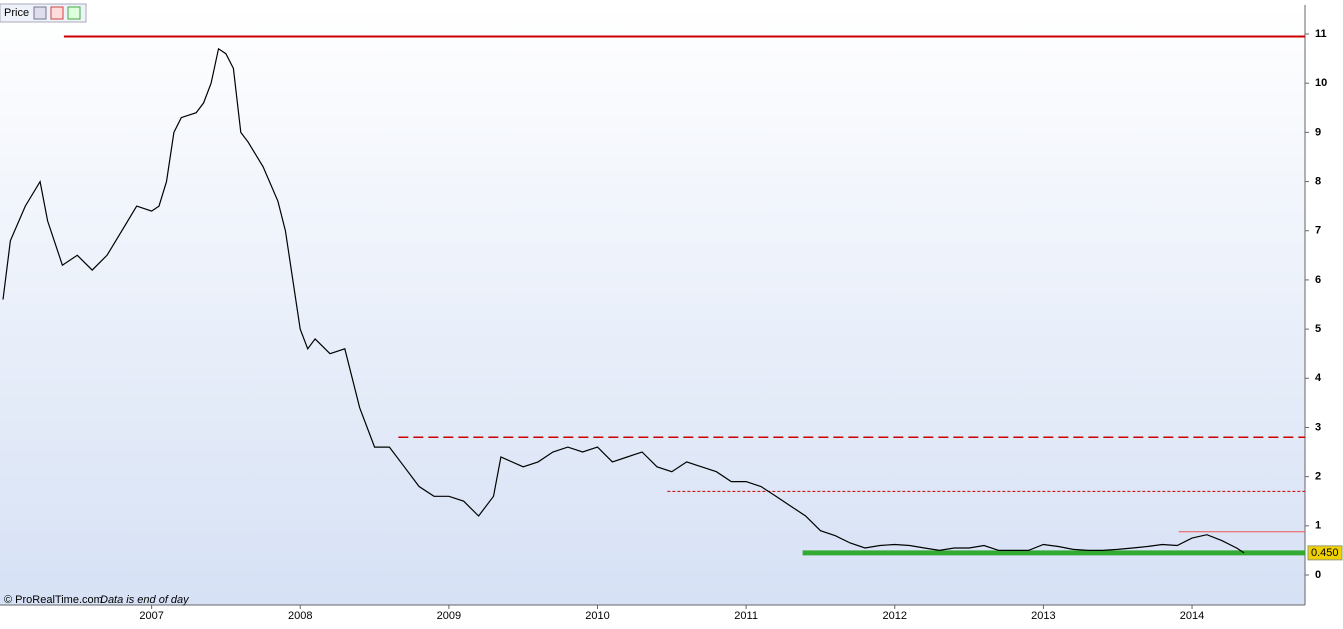  Describe the element at coordinates (597, 616) in the screenshot. I see `x-tick-label: 2010` at that location.